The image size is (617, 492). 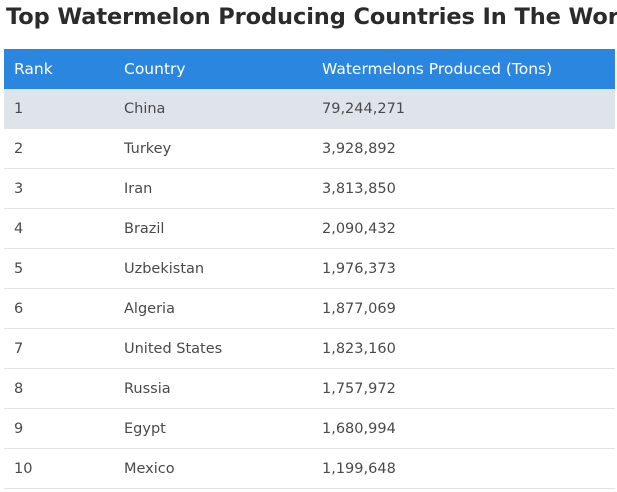 I want to click on cell-rank: 2, so click(x=64, y=148).